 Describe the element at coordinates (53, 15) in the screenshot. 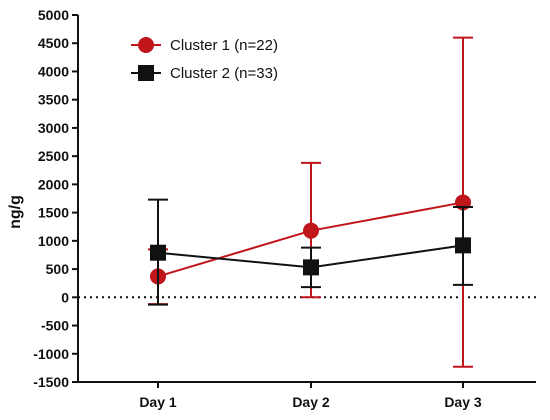

I see `y-tick-label: 5000` at that location.